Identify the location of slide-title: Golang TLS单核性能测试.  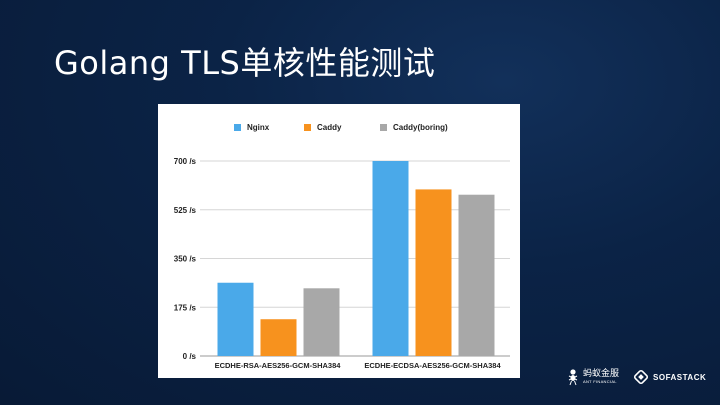
(245, 63).